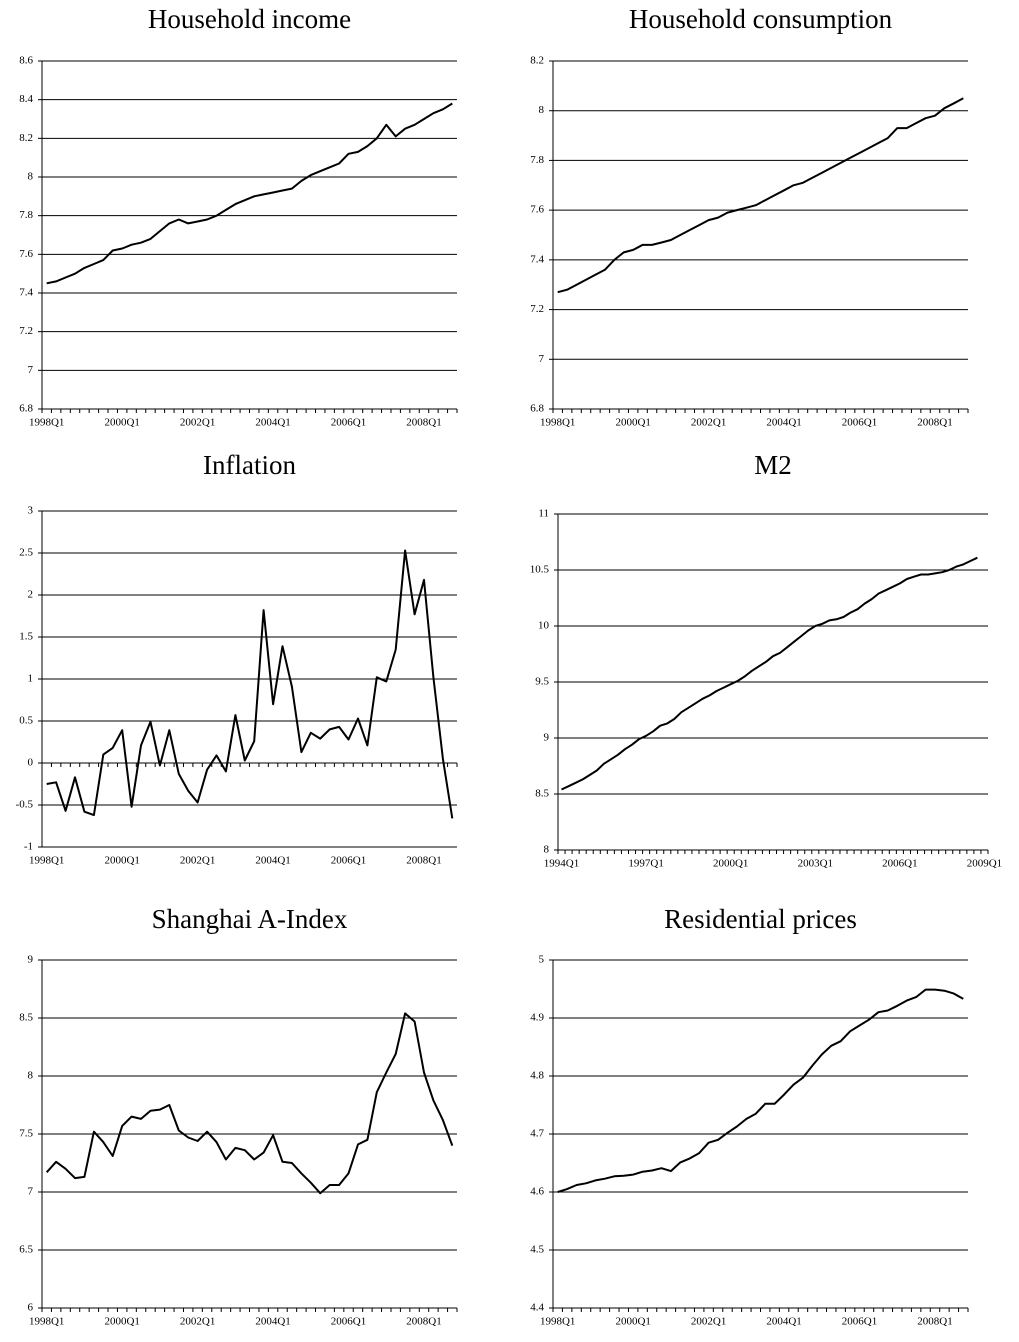  I want to click on y-tick-label: 11, so click(543, 514).